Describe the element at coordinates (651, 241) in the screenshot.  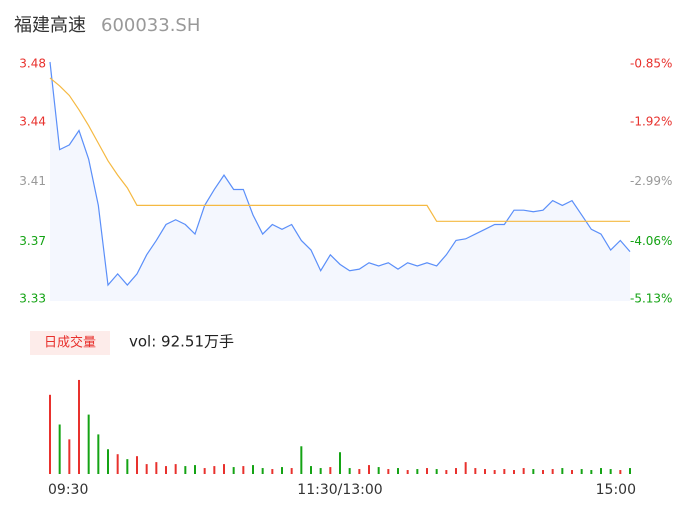
I see `y2-tick-label: -4.06%` at that location.